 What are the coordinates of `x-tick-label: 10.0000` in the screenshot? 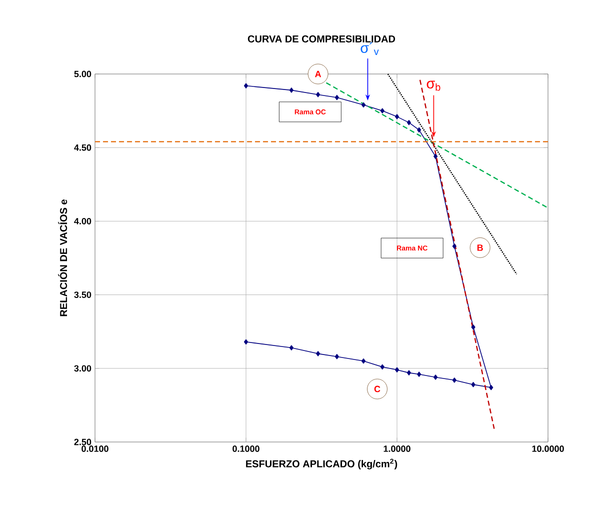 It's located at (548, 449).